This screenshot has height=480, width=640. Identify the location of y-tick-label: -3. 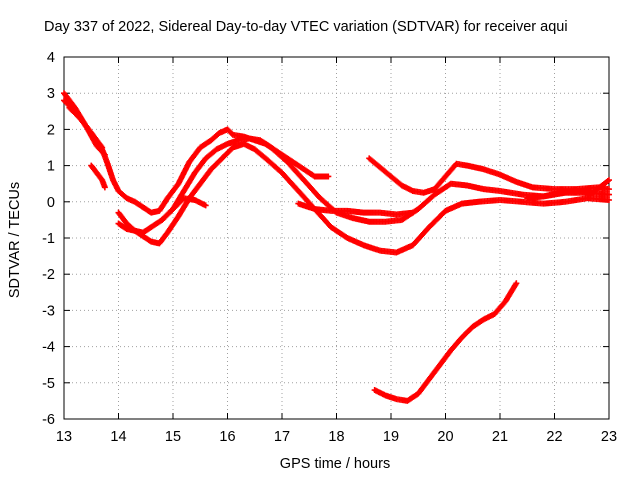
(48, 311).